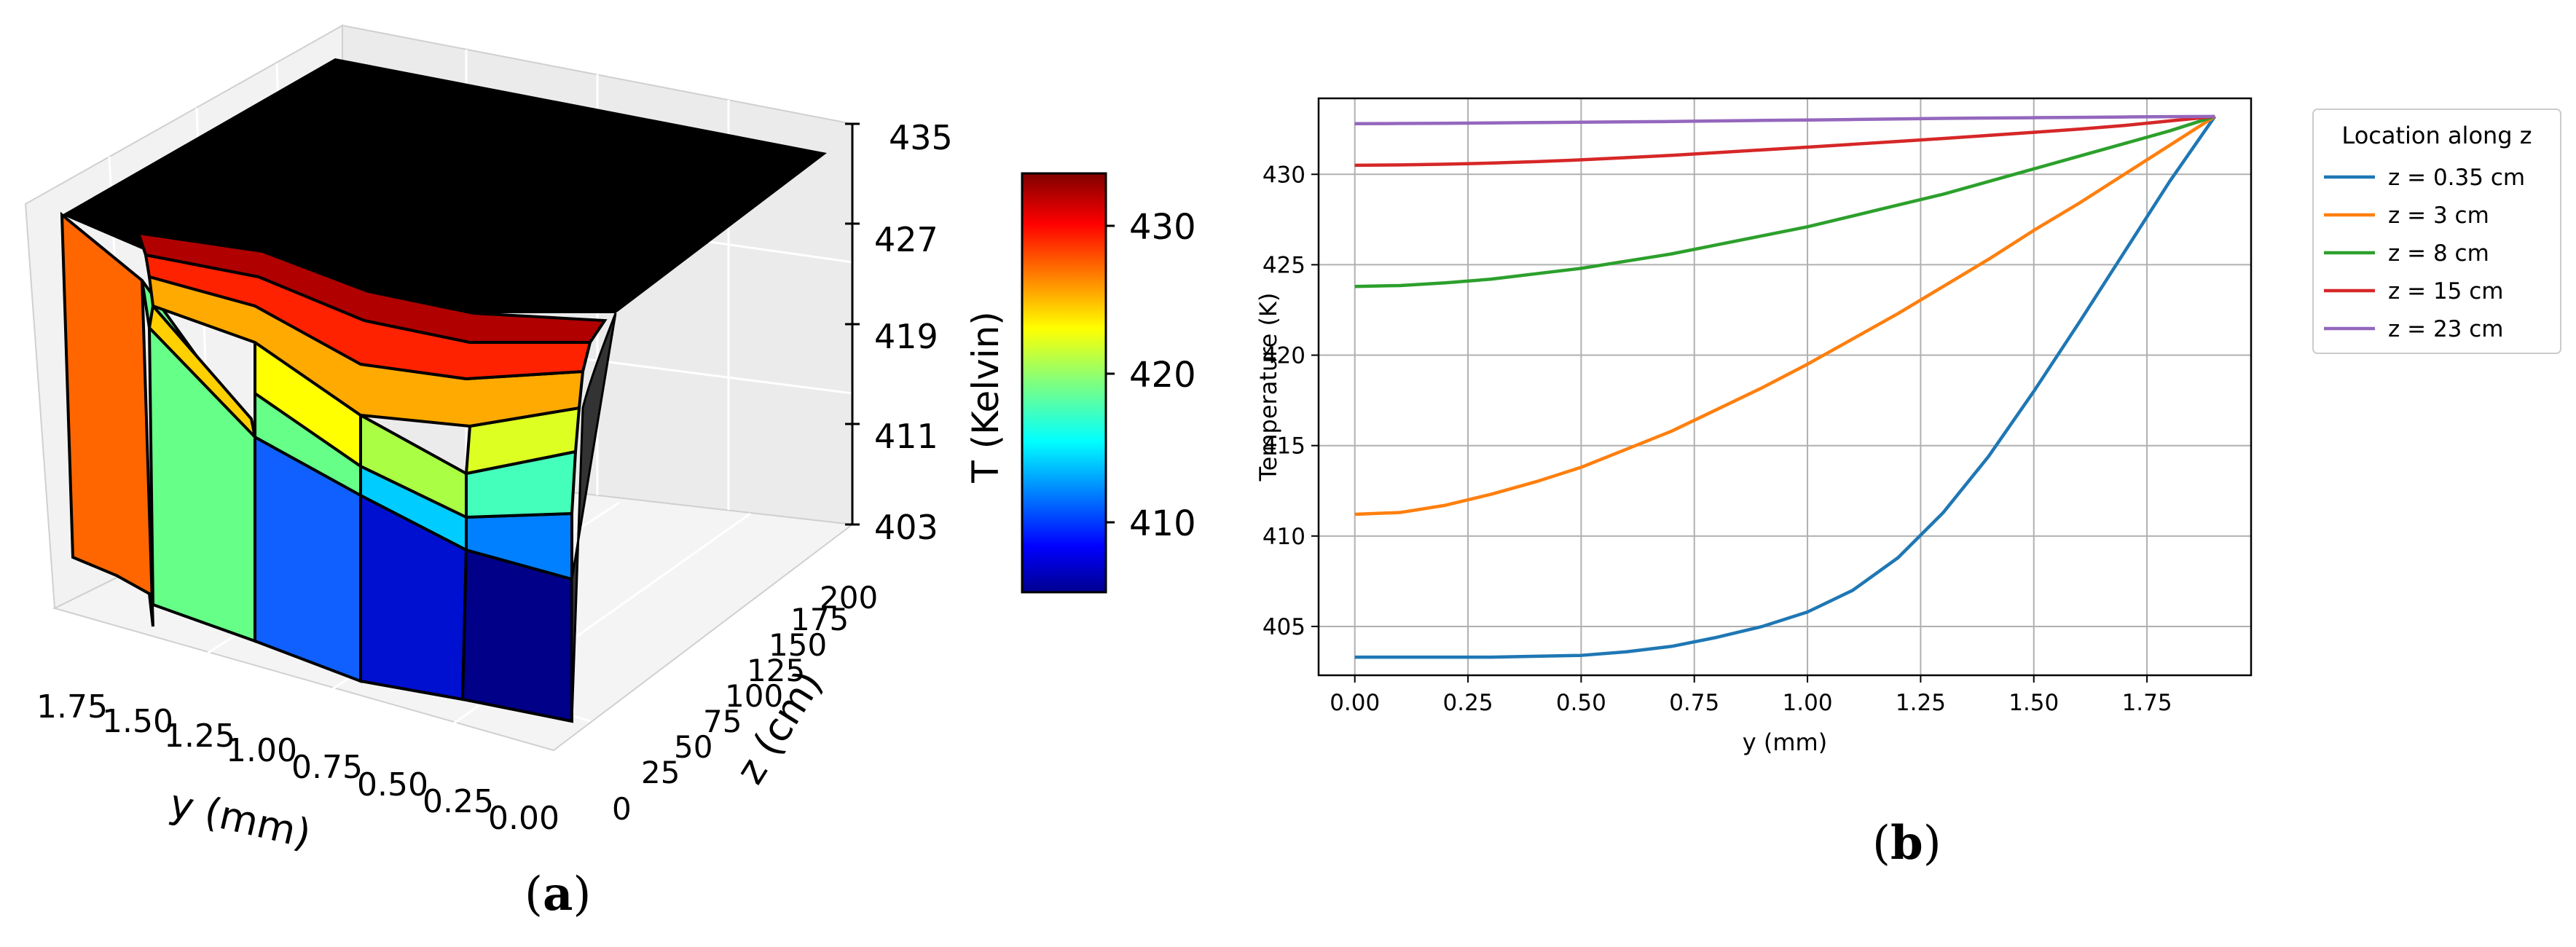 The image size is (2576, 947). I want to click on panel-letter-a: a, so click(557, 894).